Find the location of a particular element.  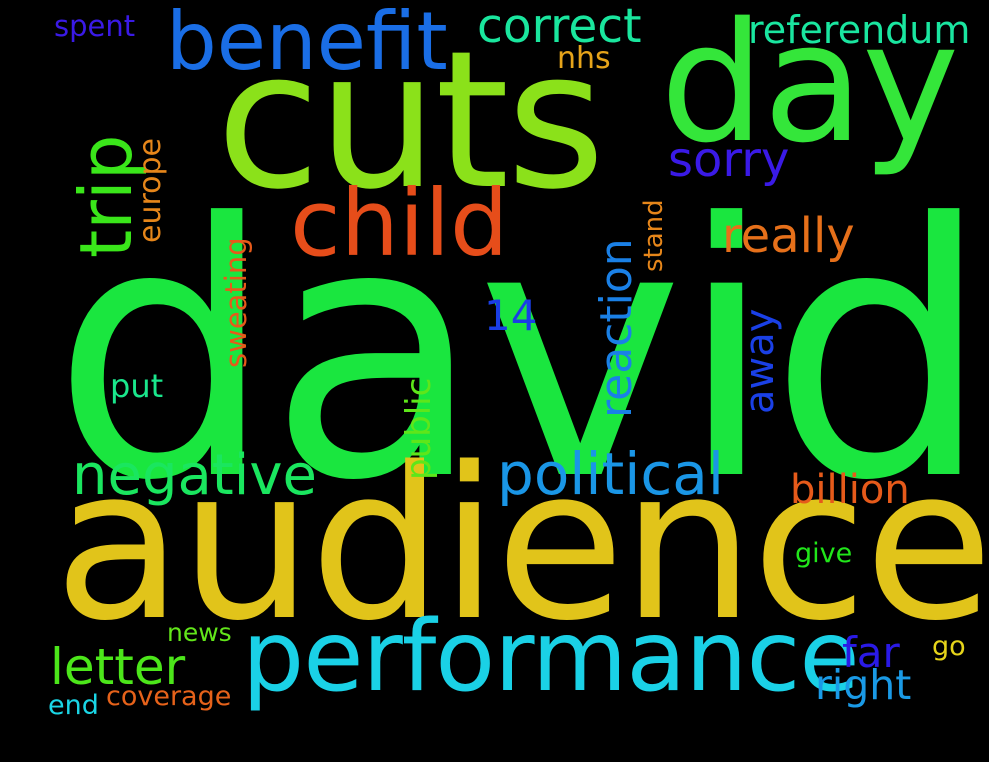

word-nhs: nhs is located at coordinates (584, 58).